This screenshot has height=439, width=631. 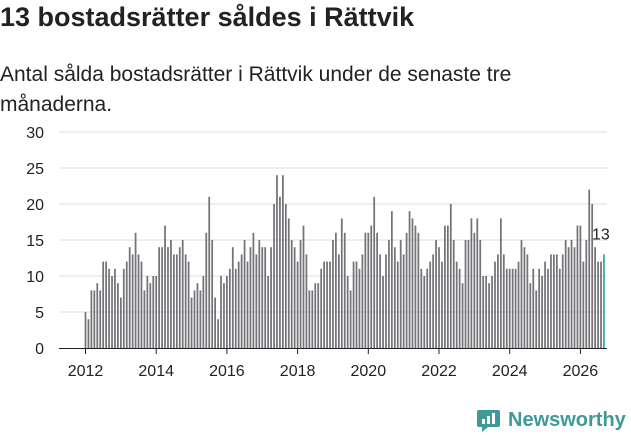 What do you see at coordinates (298, 371) in the screenshot?
I see `x-tick-label: 2018` at bounding box center [298, 371].